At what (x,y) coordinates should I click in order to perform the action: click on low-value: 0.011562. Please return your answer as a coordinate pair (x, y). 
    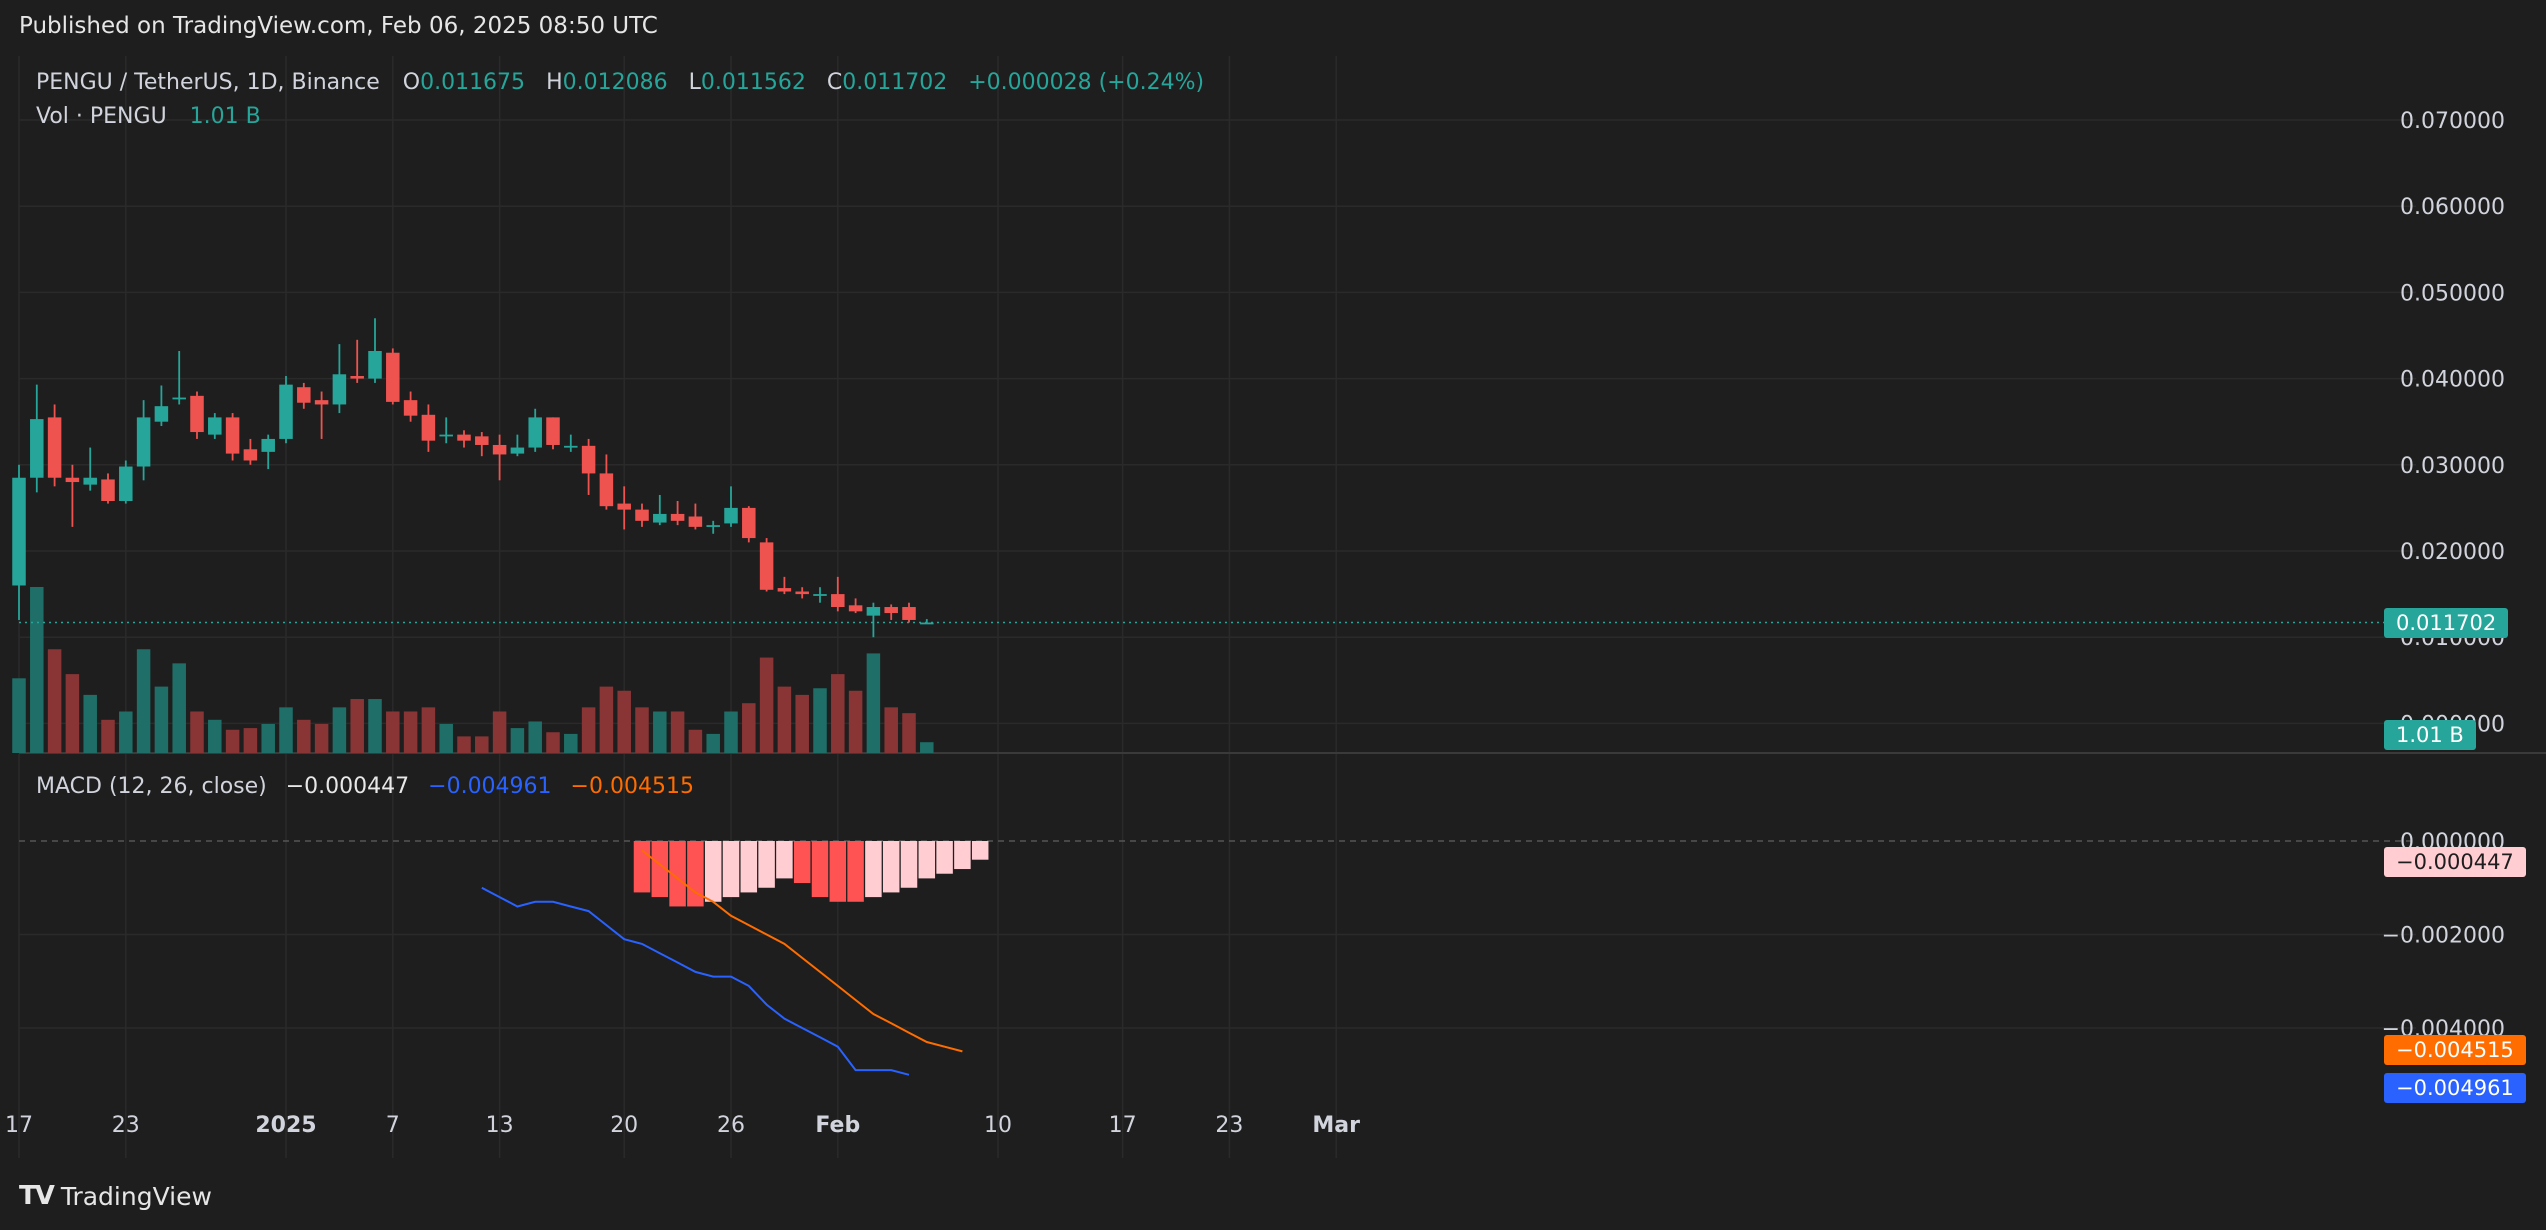
    Looking at the image, I should click on (753, 82).